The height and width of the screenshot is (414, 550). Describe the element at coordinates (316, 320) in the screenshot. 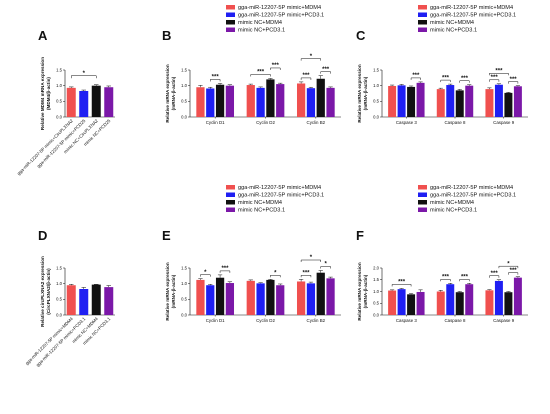

I see `x-category-label: Cyclin B2` at that location.